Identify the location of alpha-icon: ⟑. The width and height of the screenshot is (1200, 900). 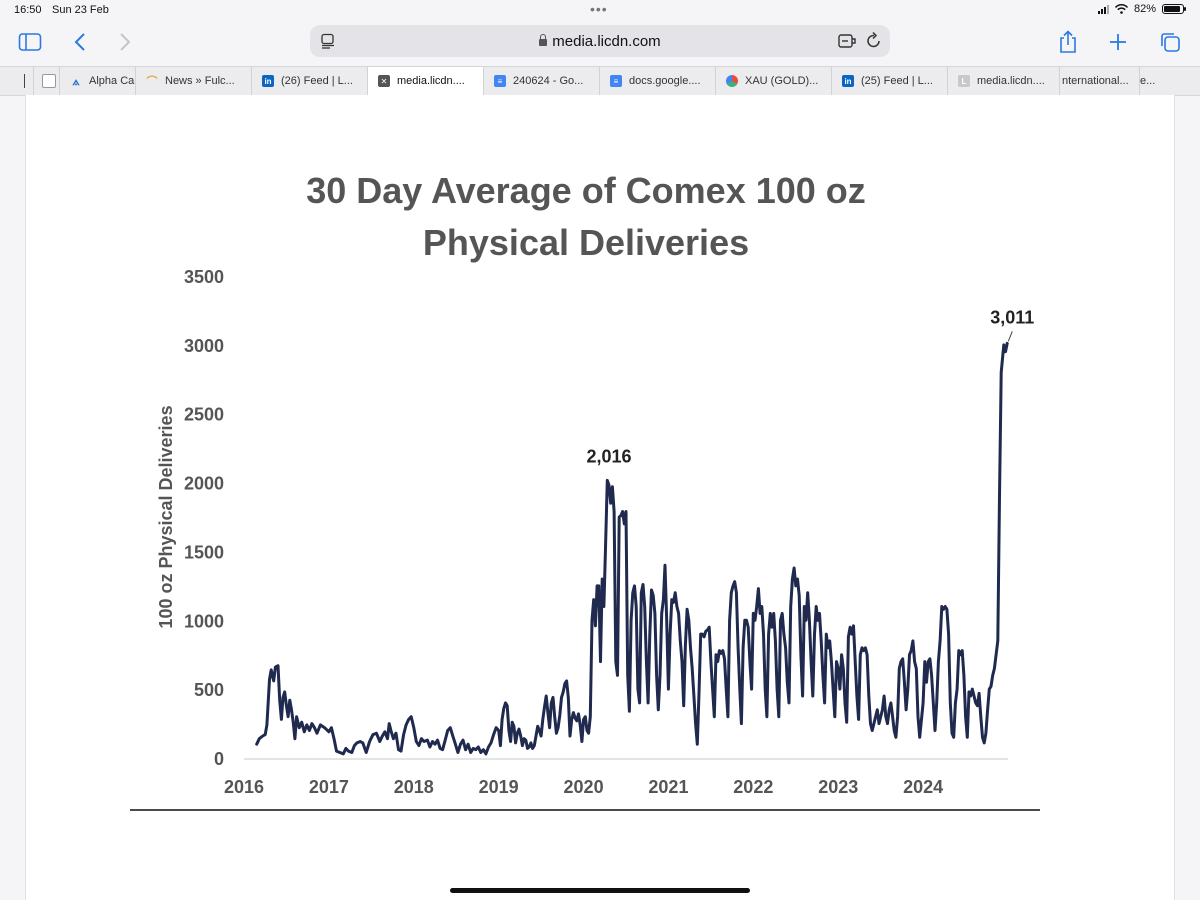
(76, 80).